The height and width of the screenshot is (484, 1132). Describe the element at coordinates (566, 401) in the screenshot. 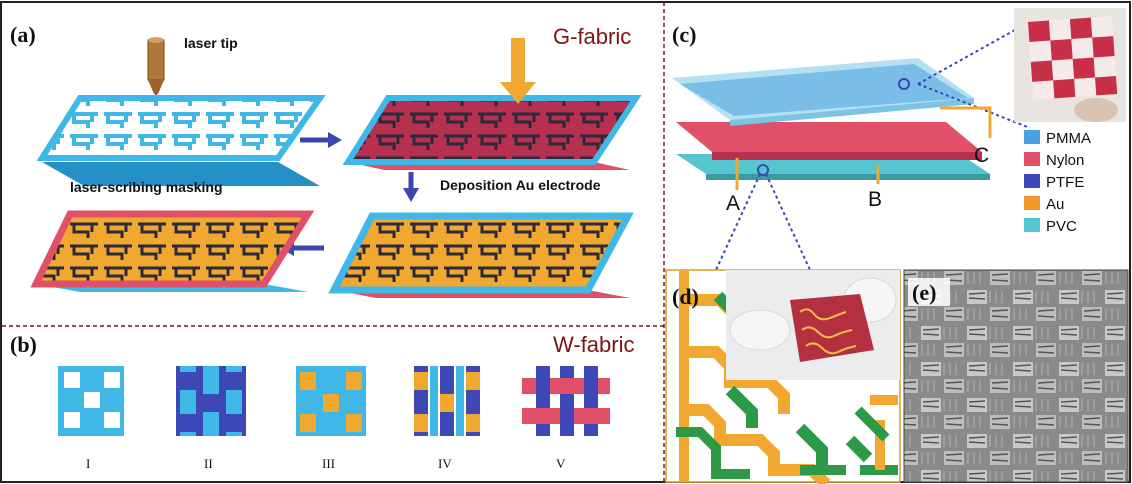

I see `weave-structure-v` at that location.